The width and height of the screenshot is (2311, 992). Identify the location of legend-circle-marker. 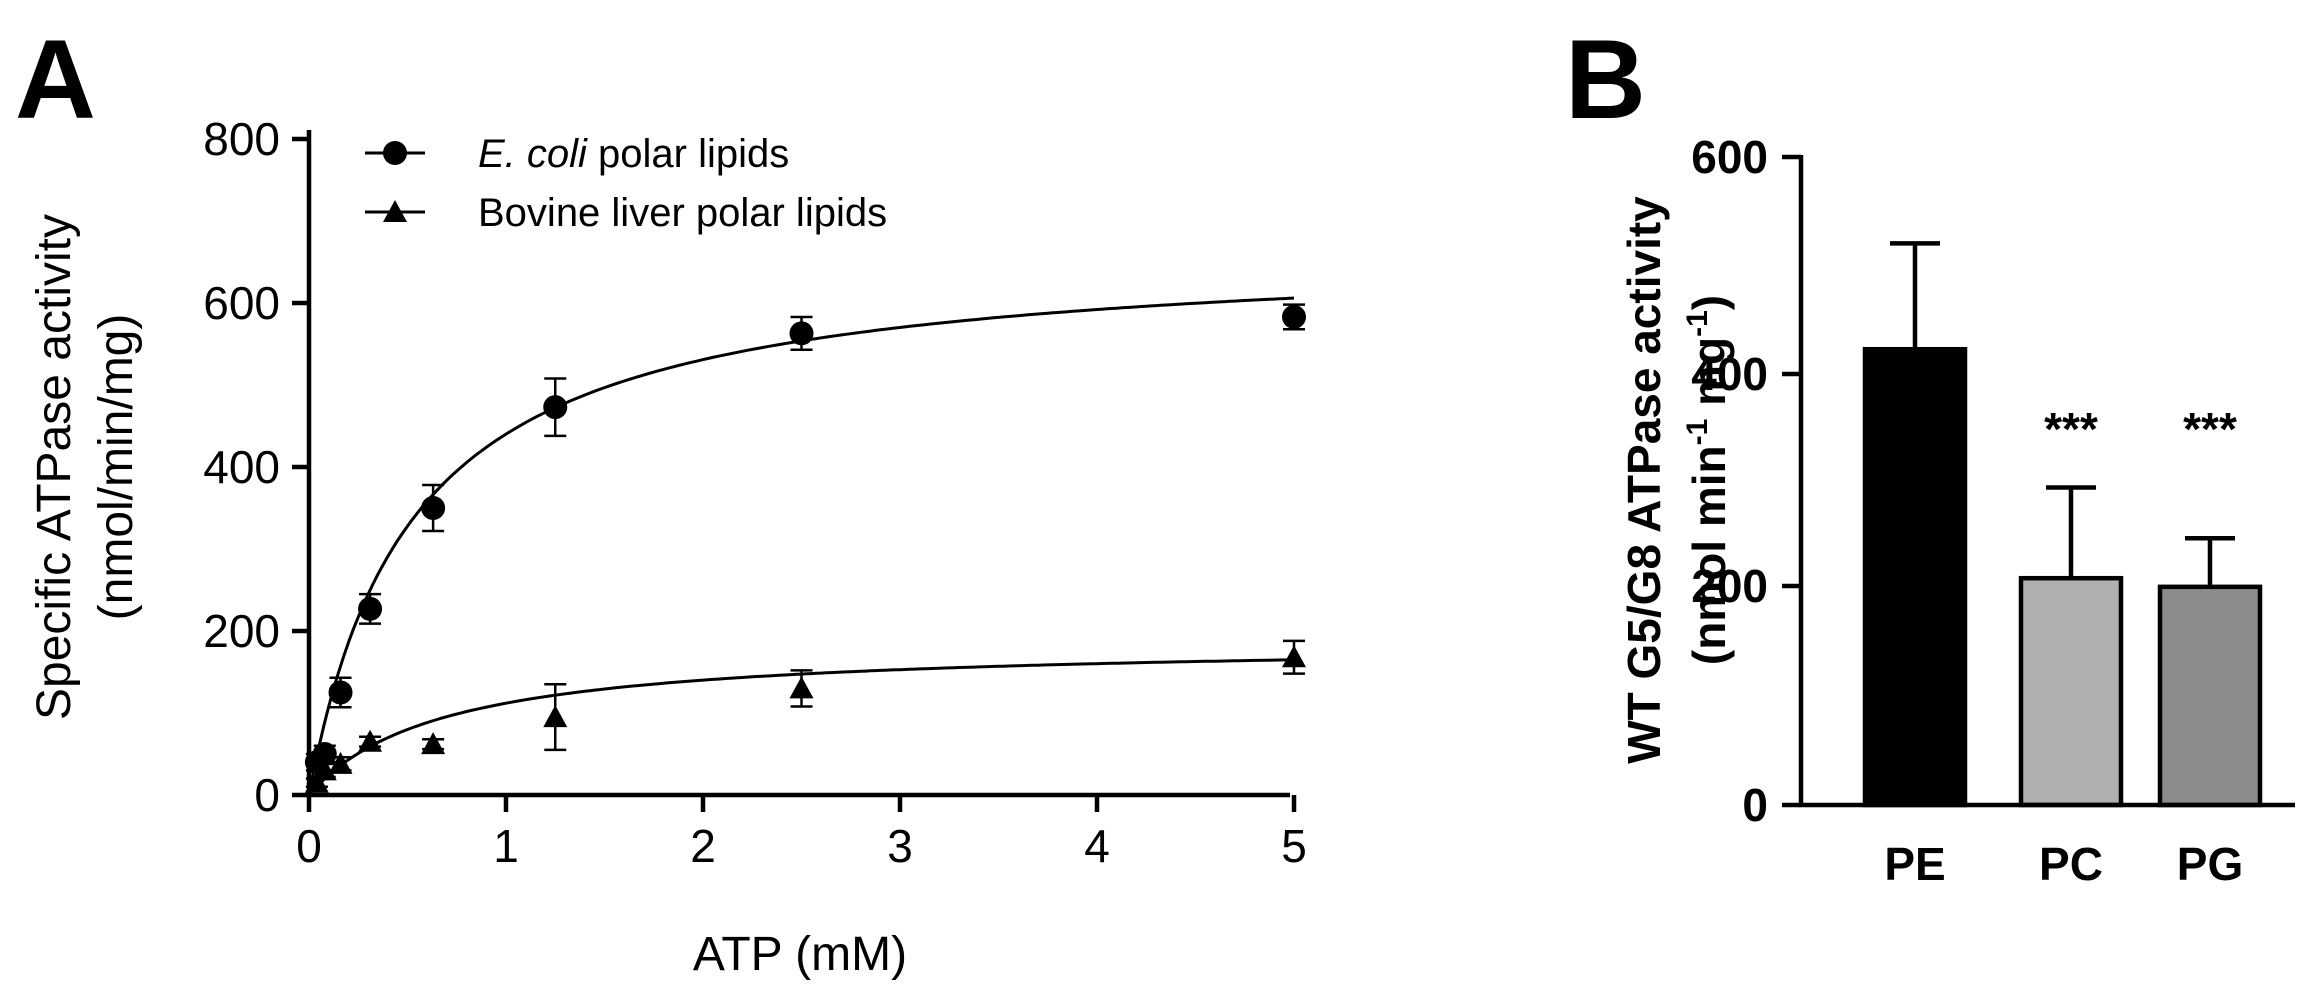
(395, 153).